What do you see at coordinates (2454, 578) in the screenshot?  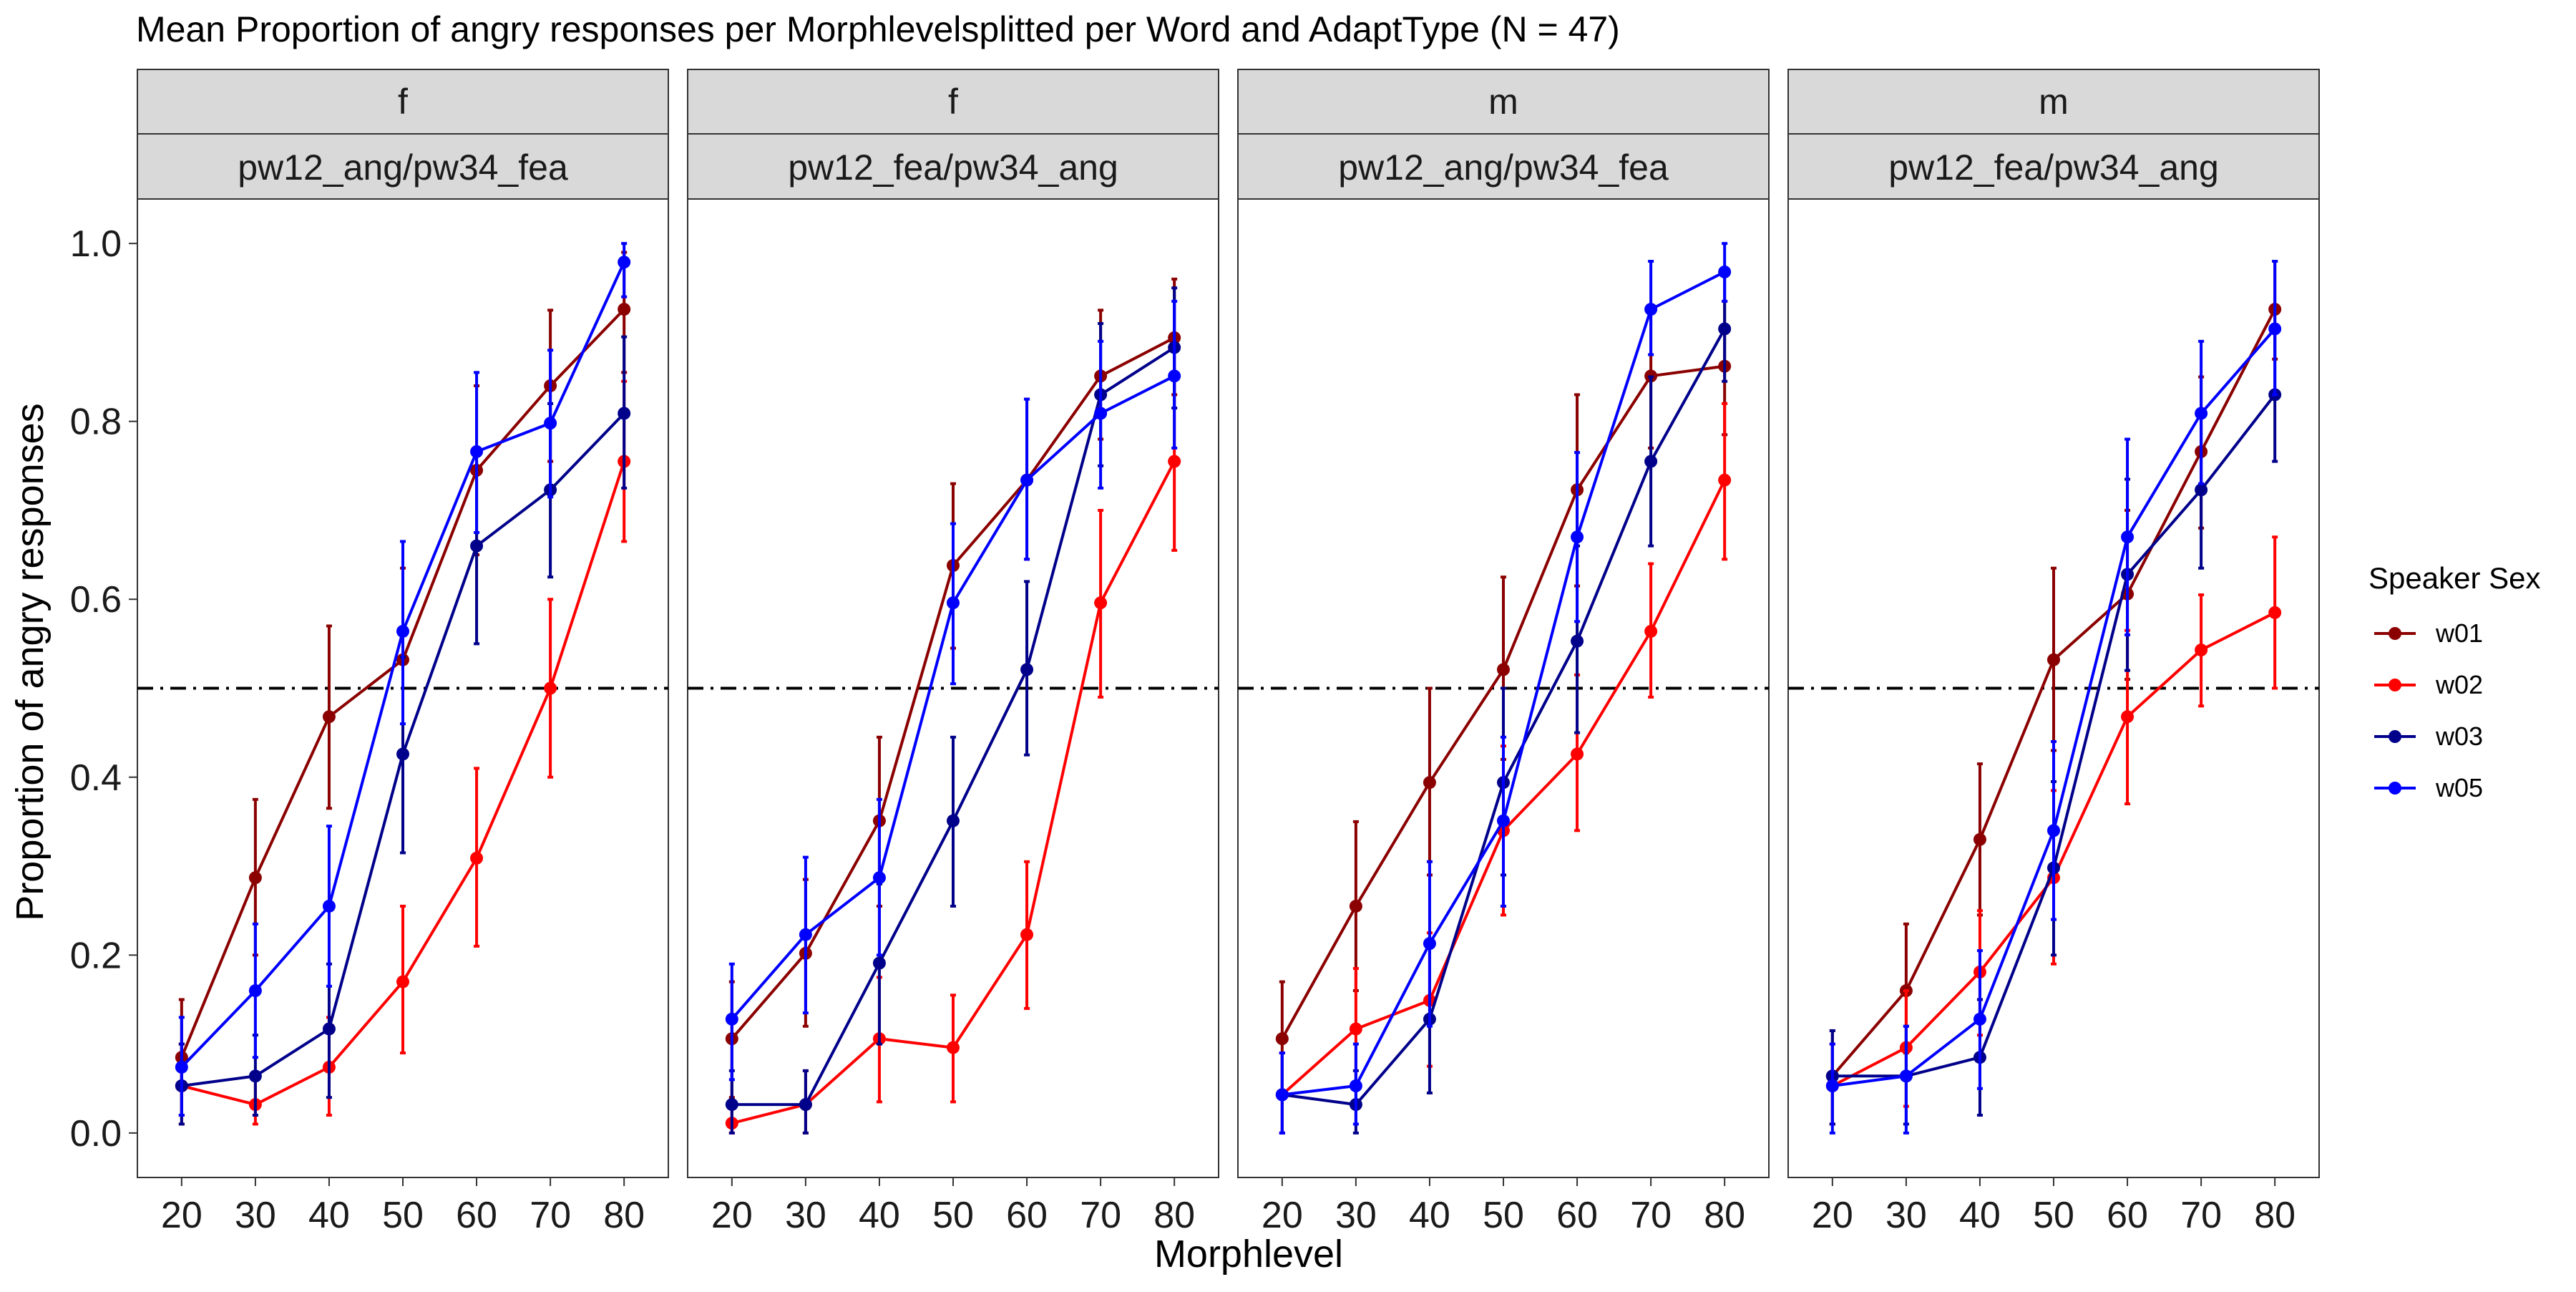 I see `legend-title: Speaker Sex` at bounding box center [2454, 578].